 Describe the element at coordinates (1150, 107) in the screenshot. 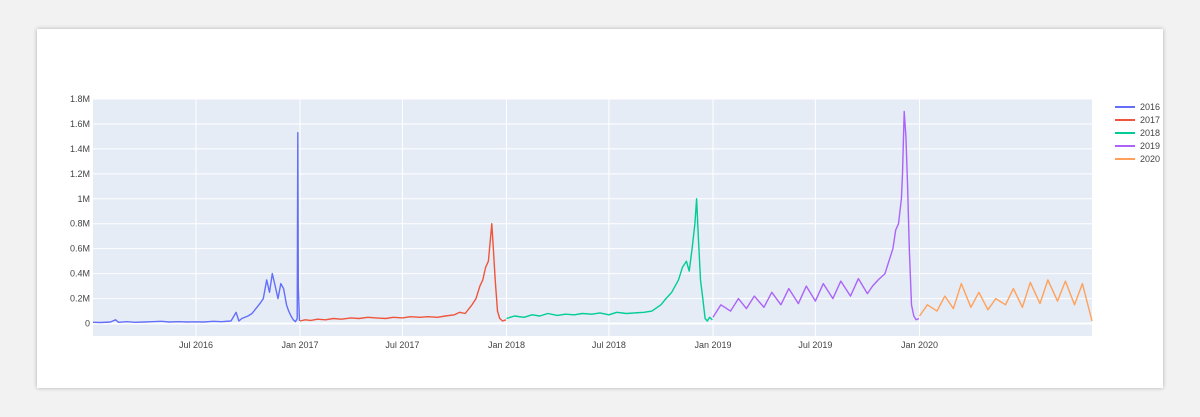

I see `legend-label-2016: 2016` at that location.